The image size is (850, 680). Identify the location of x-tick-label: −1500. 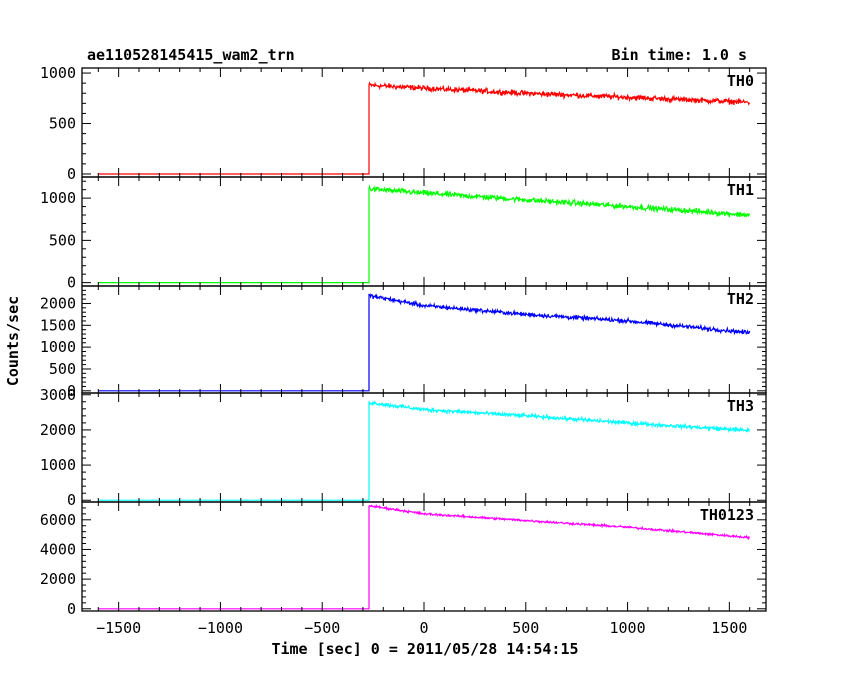
(118, 628).